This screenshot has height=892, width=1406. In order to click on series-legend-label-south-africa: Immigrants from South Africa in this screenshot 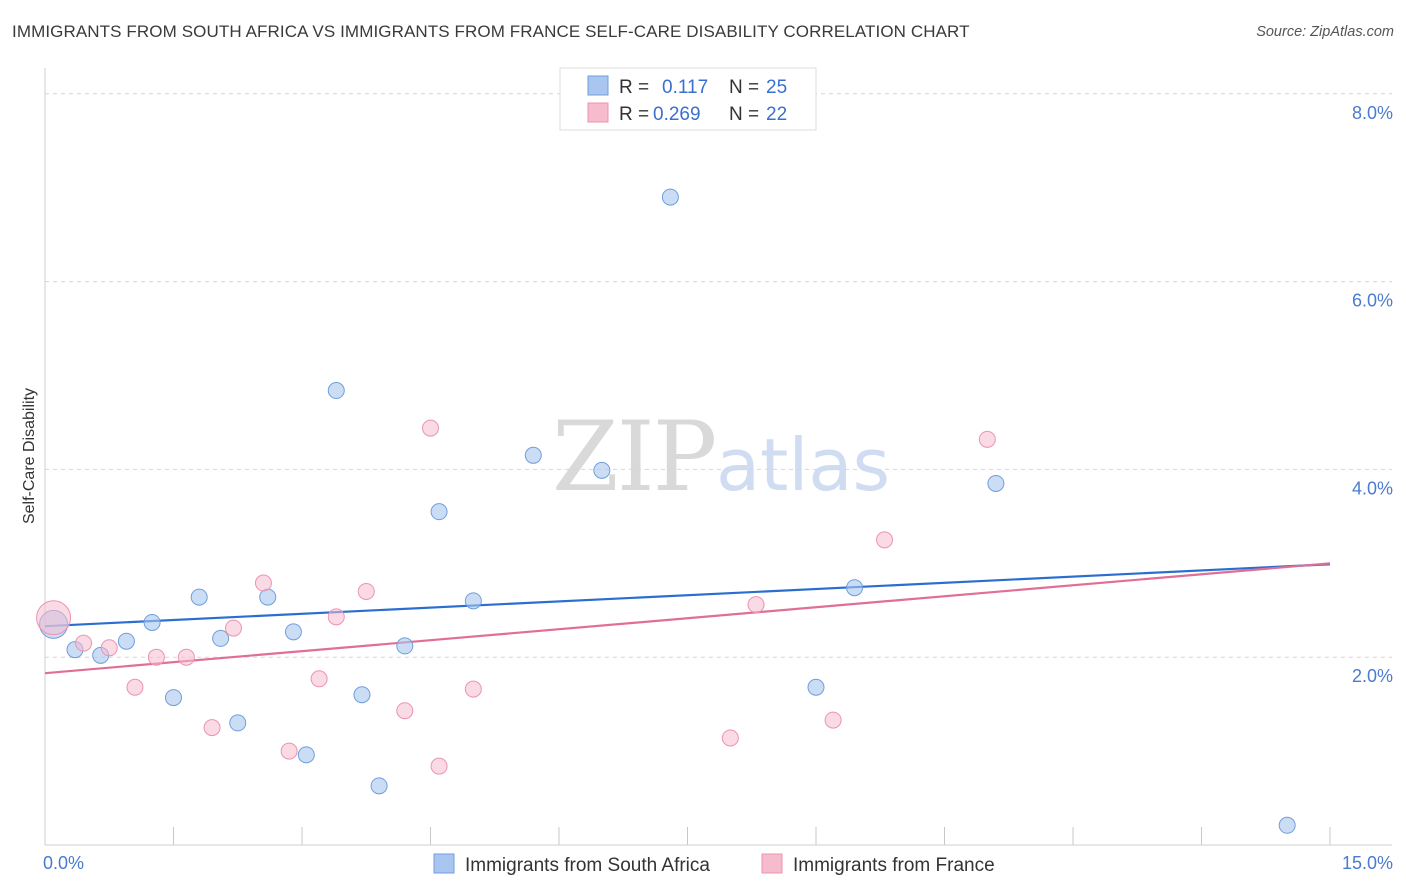, I will do `click(587, 865)`.